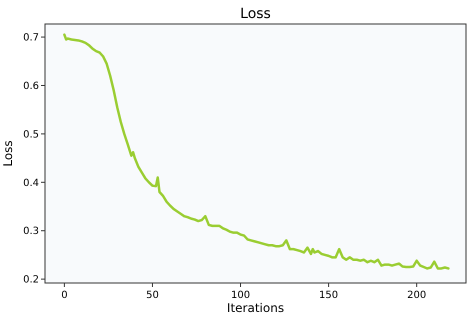  Describe the element at coordinates (31, 232) in the screenshot. I see `y-tick-label: 0.3` at that location.